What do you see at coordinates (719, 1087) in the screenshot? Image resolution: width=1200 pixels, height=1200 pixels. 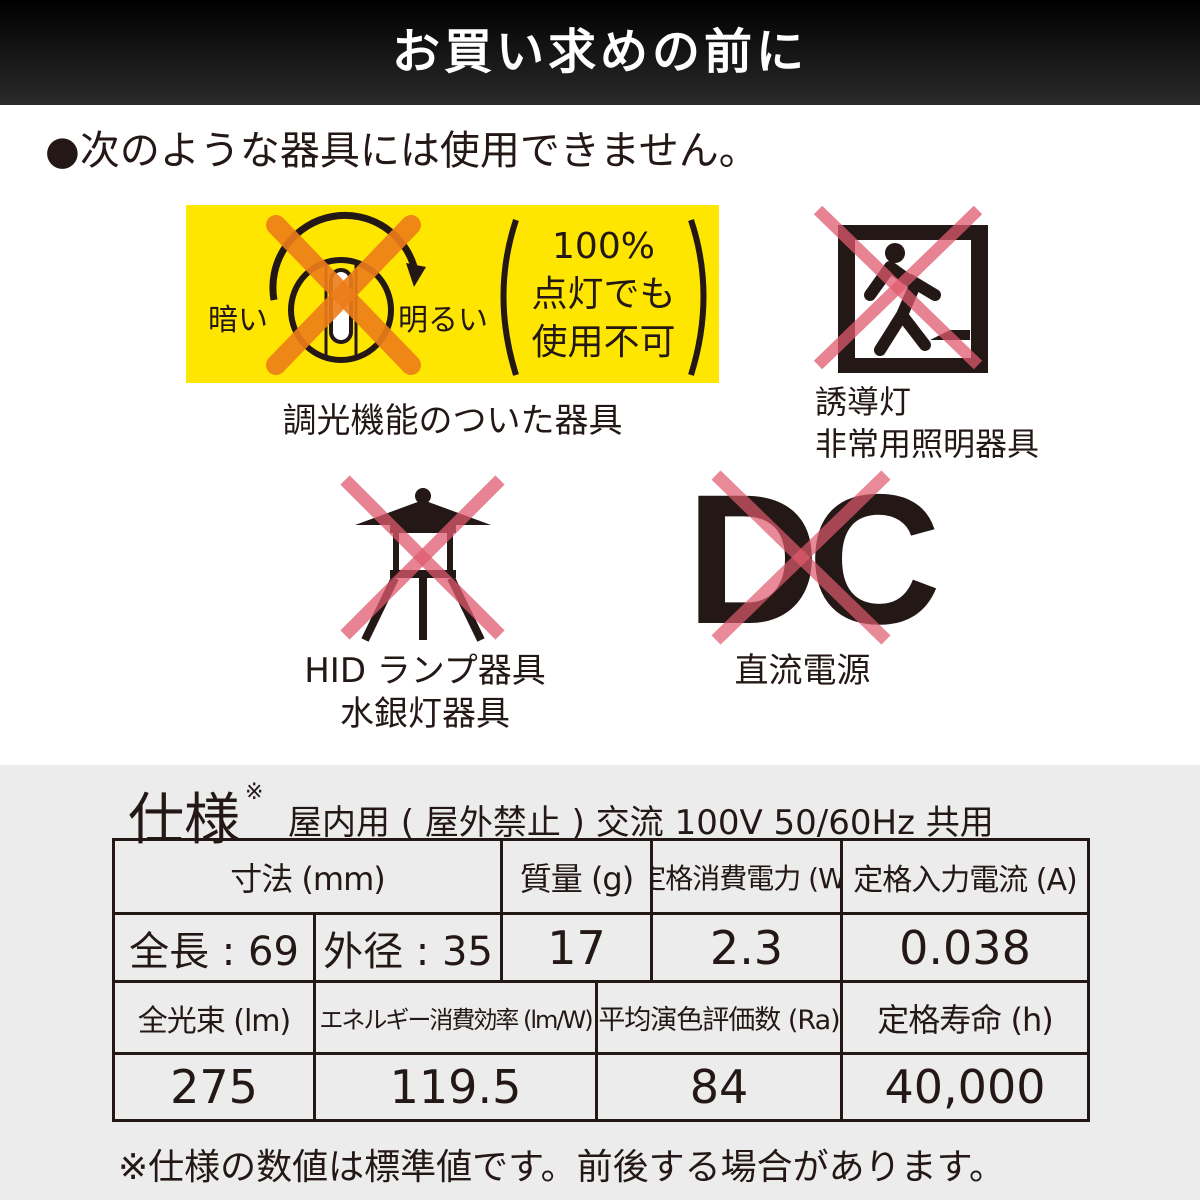 I see `value-cri: 84` at bounding box center [719, 1087].